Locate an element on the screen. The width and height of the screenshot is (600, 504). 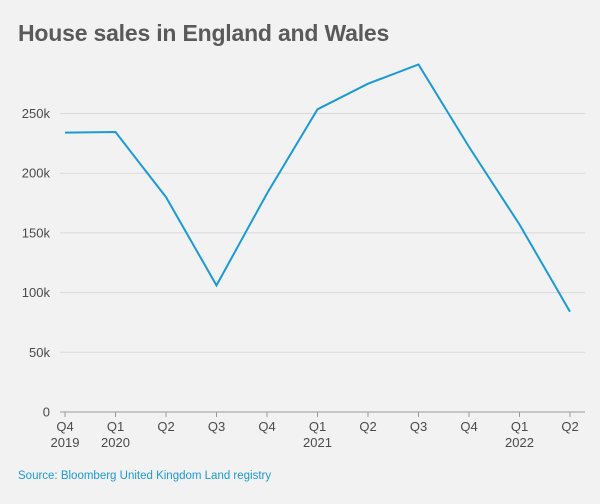
x-tick-label-year: 2019 is located at coordinates (65, 442).